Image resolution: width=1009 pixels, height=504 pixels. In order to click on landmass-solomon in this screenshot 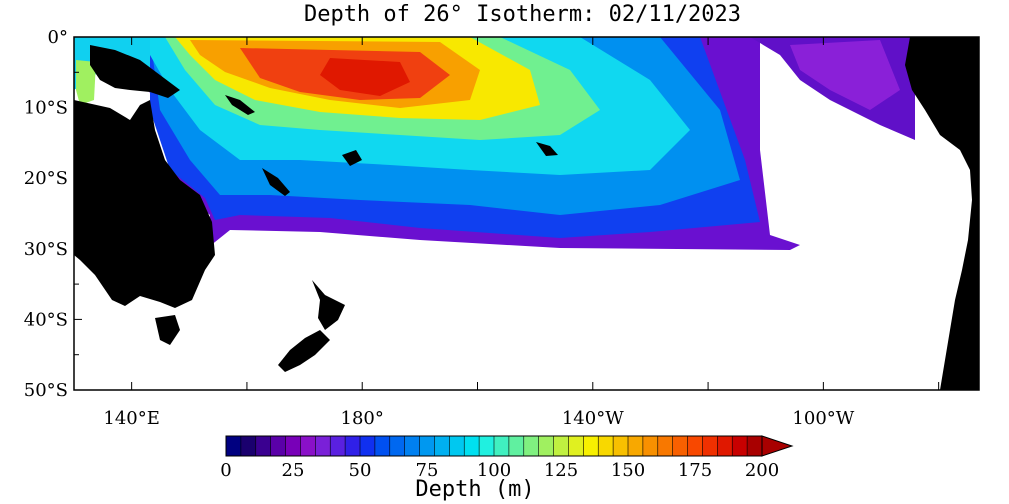, I will do `click(240, 105)`.